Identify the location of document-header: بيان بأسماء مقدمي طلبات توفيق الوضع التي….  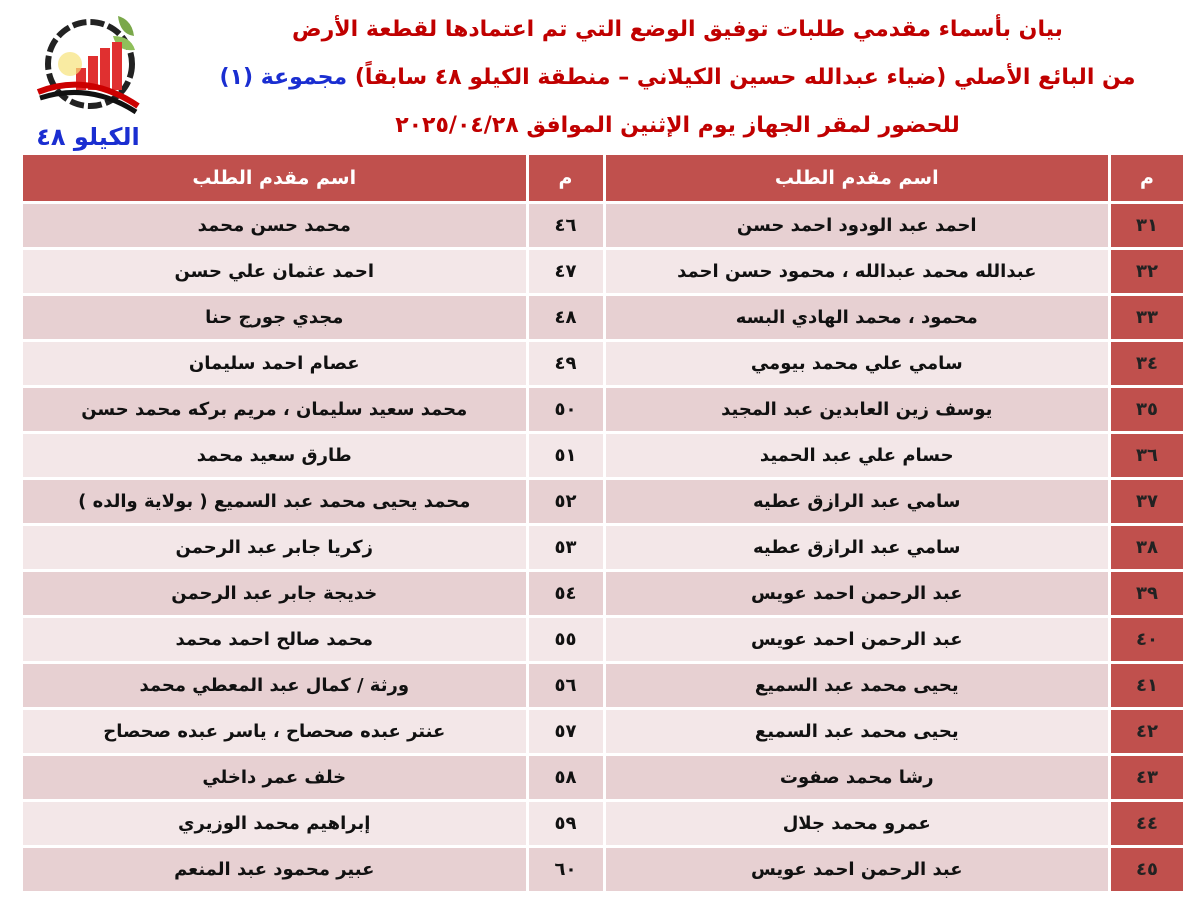
(677, 75).